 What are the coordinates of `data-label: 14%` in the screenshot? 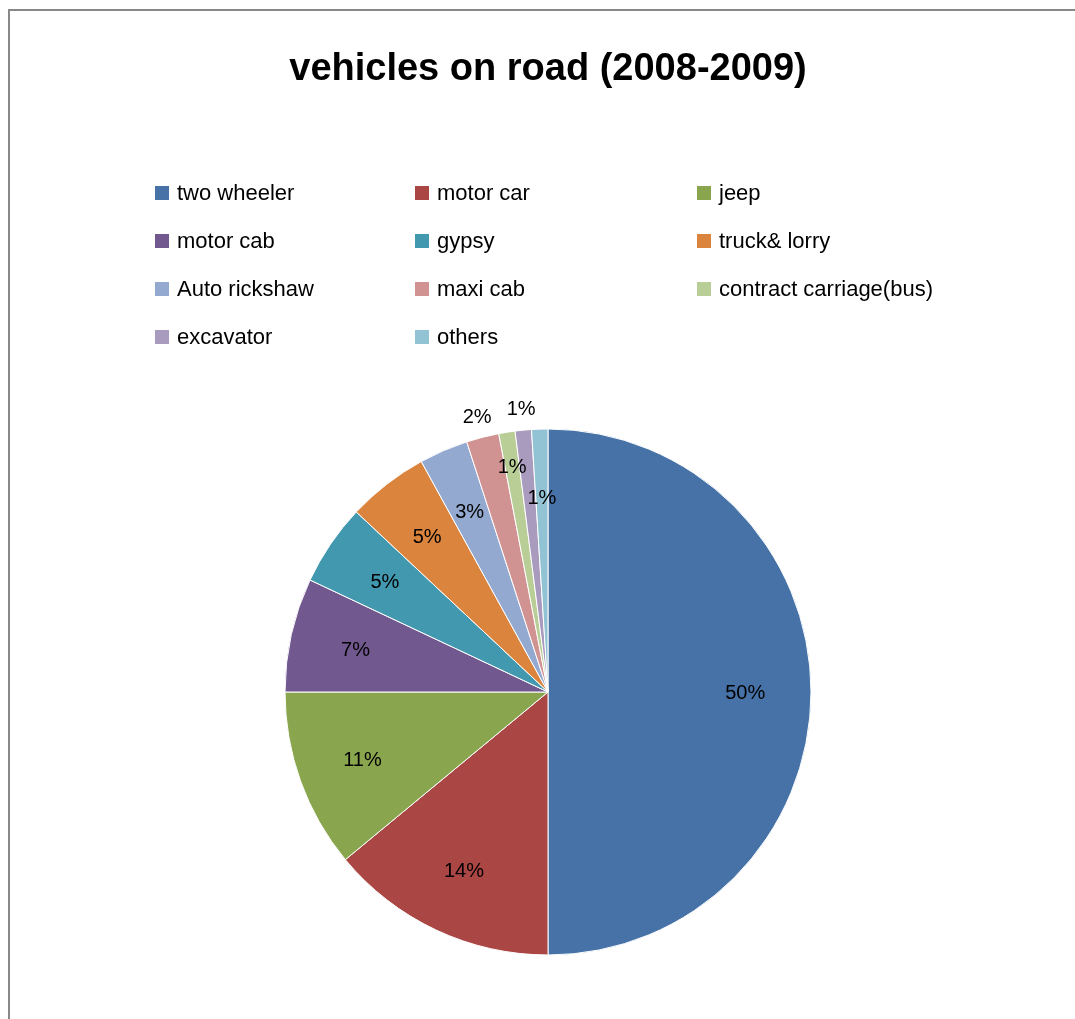 It's located at (464, 870).